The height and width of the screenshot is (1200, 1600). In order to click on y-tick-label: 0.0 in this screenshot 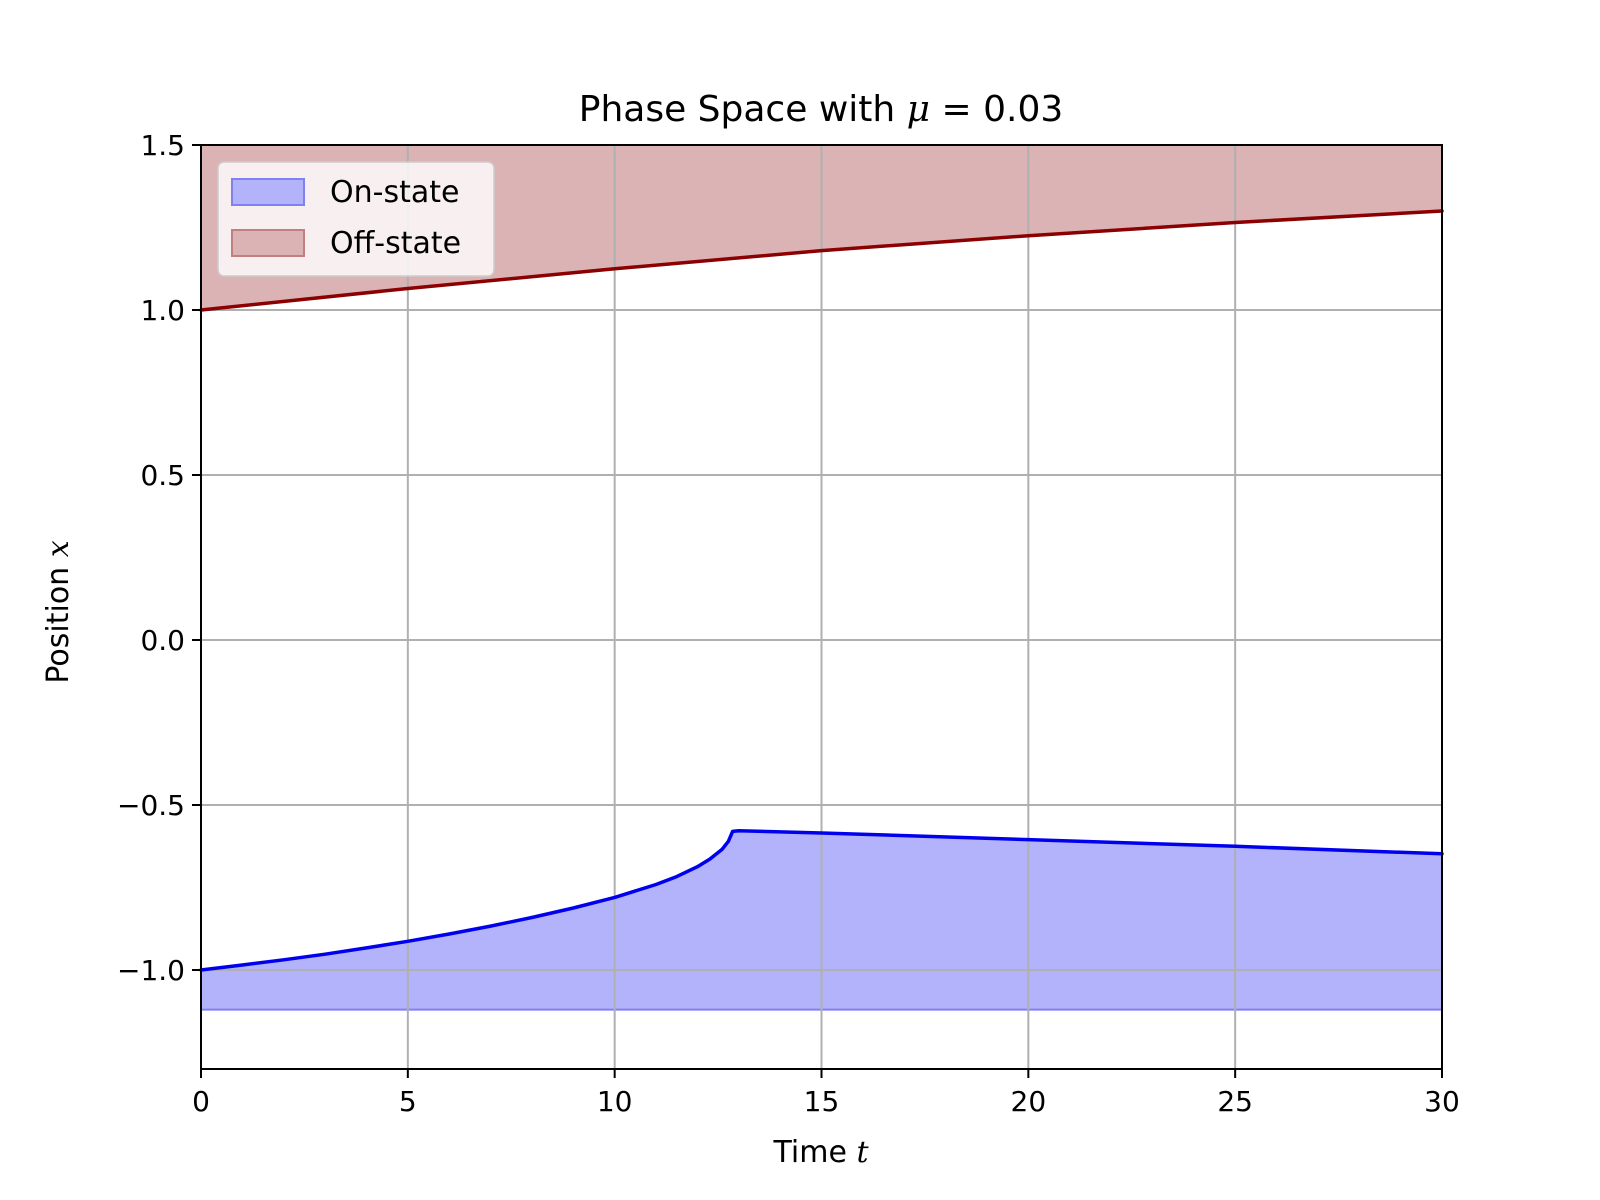, I will do `click(162, 640)`.